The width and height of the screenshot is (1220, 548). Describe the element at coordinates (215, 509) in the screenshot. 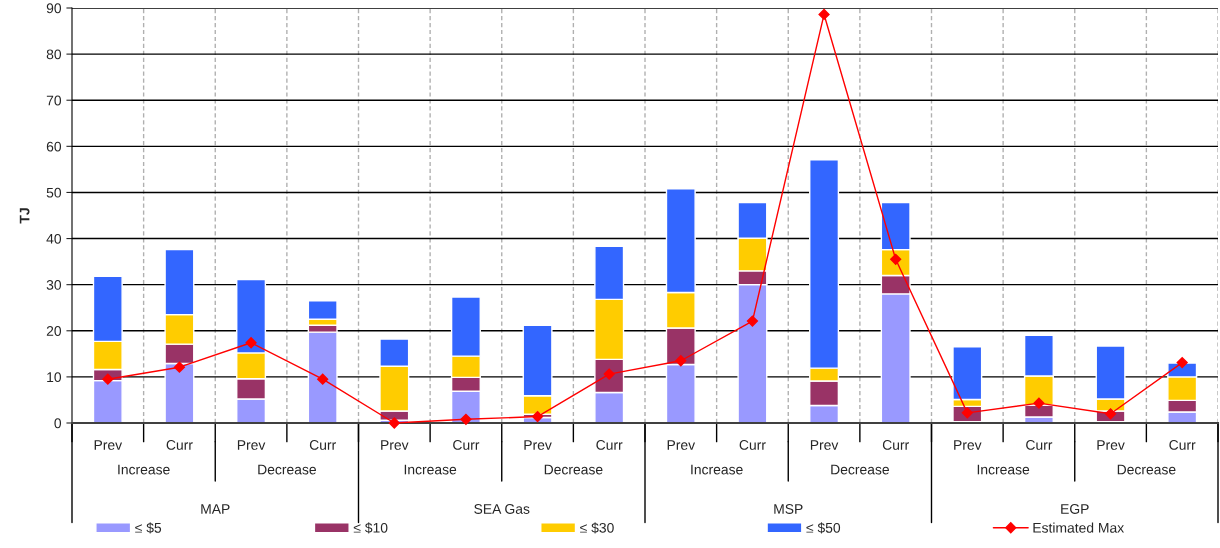

I see `text: MAP` at that location.